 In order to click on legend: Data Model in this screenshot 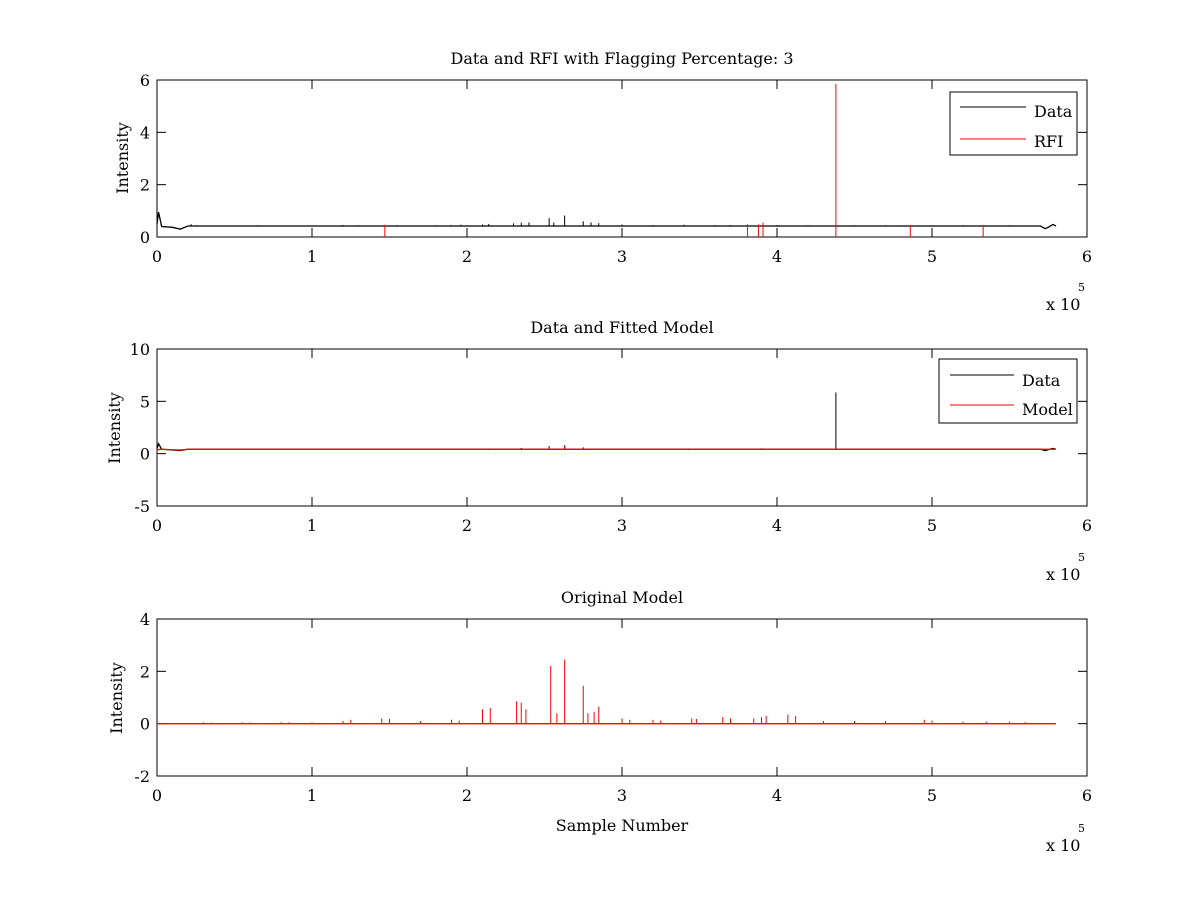, I will do `click(1008, 391)`.